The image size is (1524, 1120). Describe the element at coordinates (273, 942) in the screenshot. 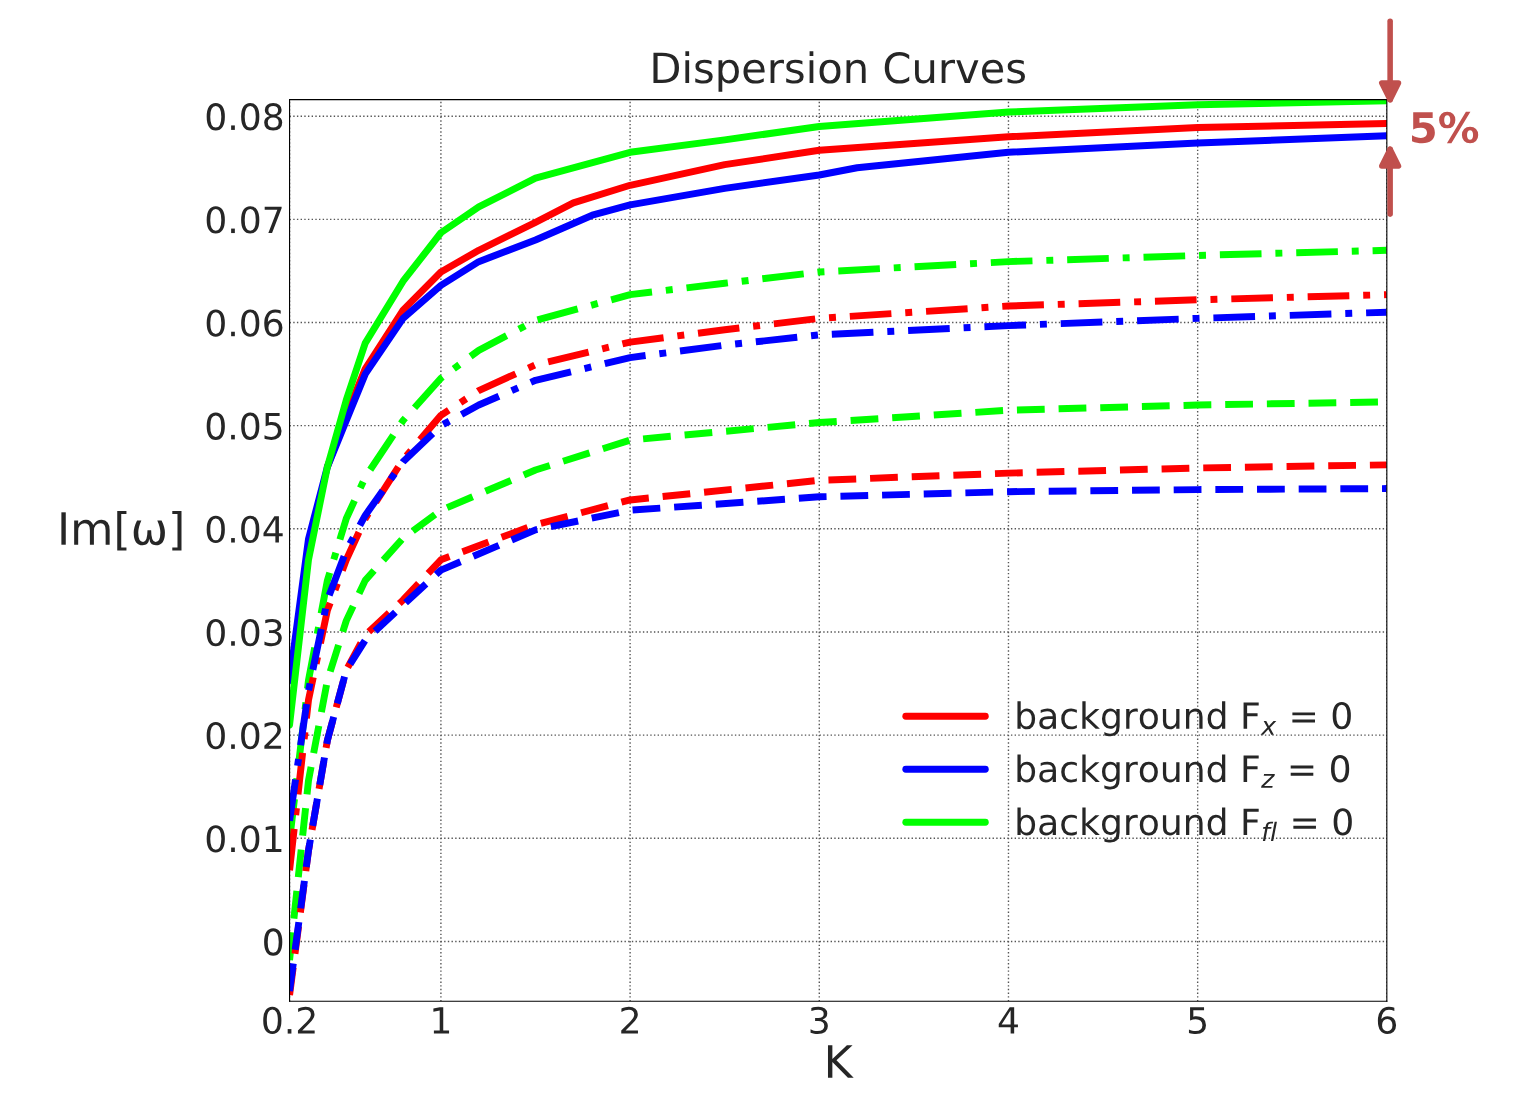

I see `y-tick-label: 0` at that location.